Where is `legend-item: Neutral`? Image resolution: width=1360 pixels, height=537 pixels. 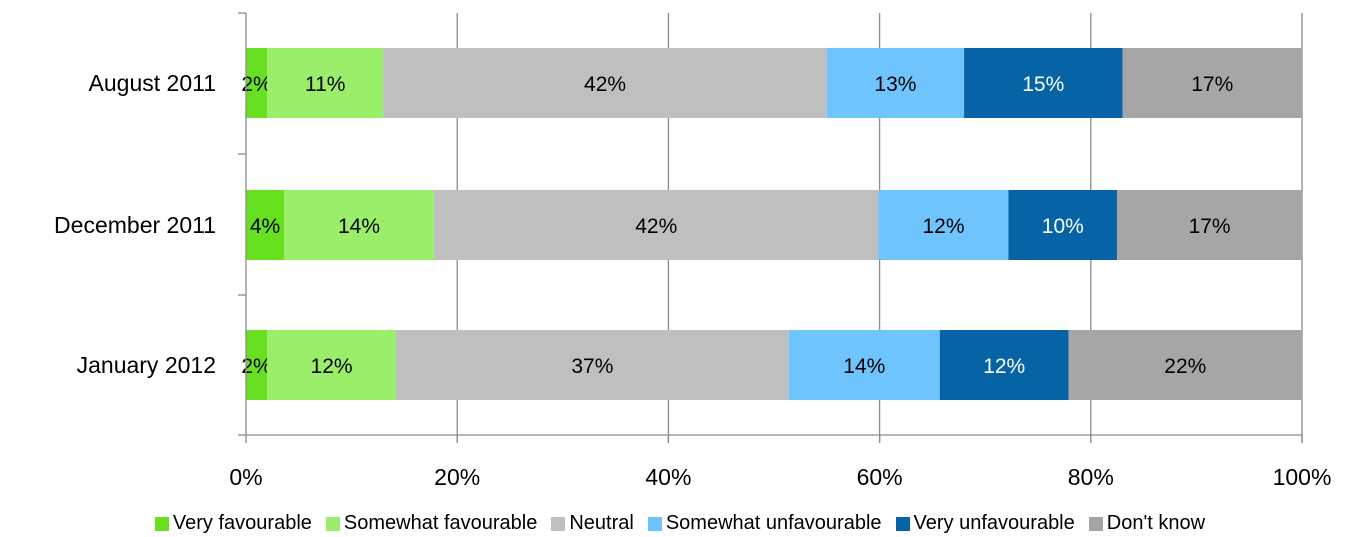
legend-item: Neutral is located at coordinates (592, 523).